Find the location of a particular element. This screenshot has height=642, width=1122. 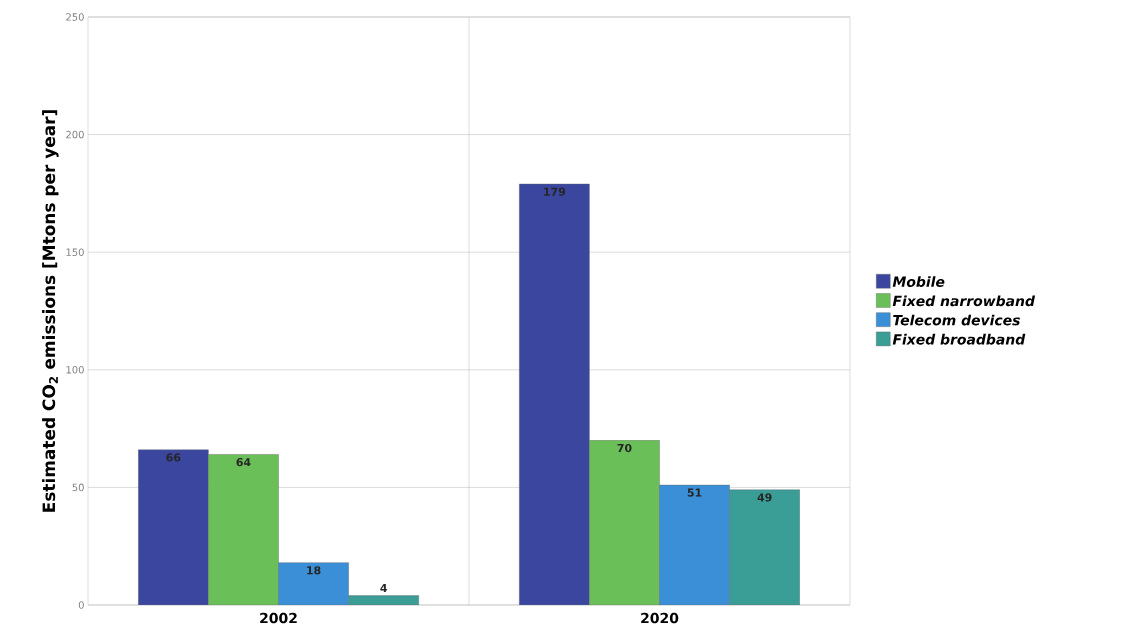

x-tick-label: 2020 is located at coordinates (660, 618).